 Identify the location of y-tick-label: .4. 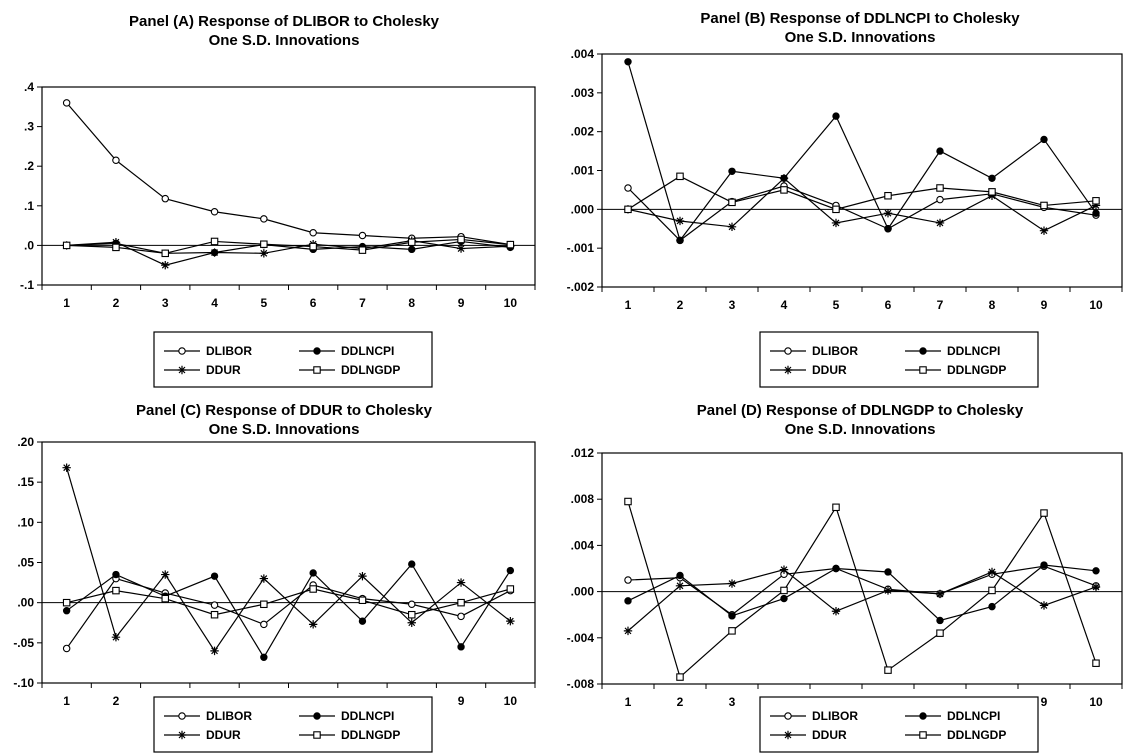
(29, 87).